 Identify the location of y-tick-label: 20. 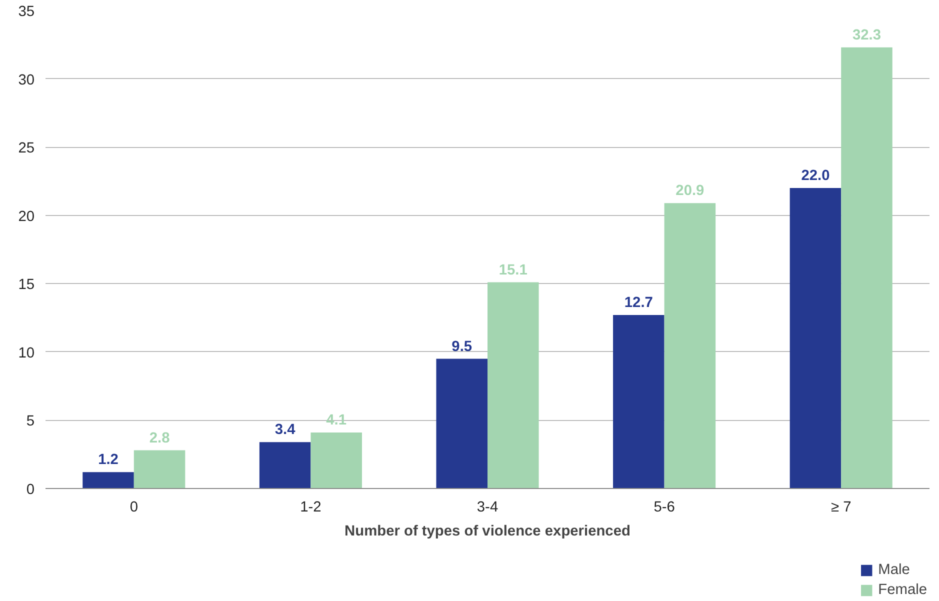
(26, 216).